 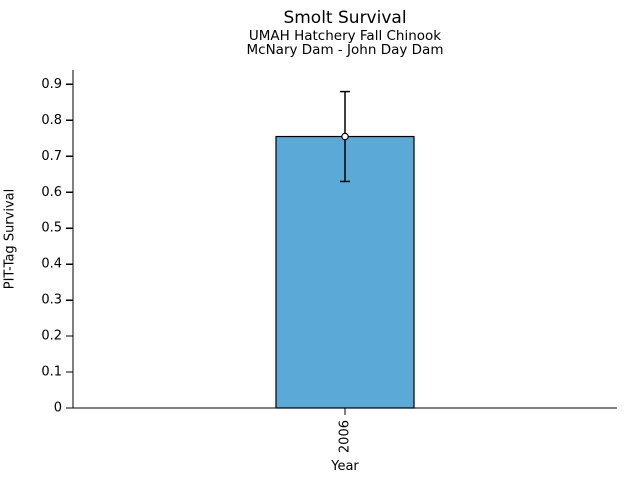 I want to click on chart-subtitle-line-2: McNary Dam - John Day Dam, so click(x=345, y=50).